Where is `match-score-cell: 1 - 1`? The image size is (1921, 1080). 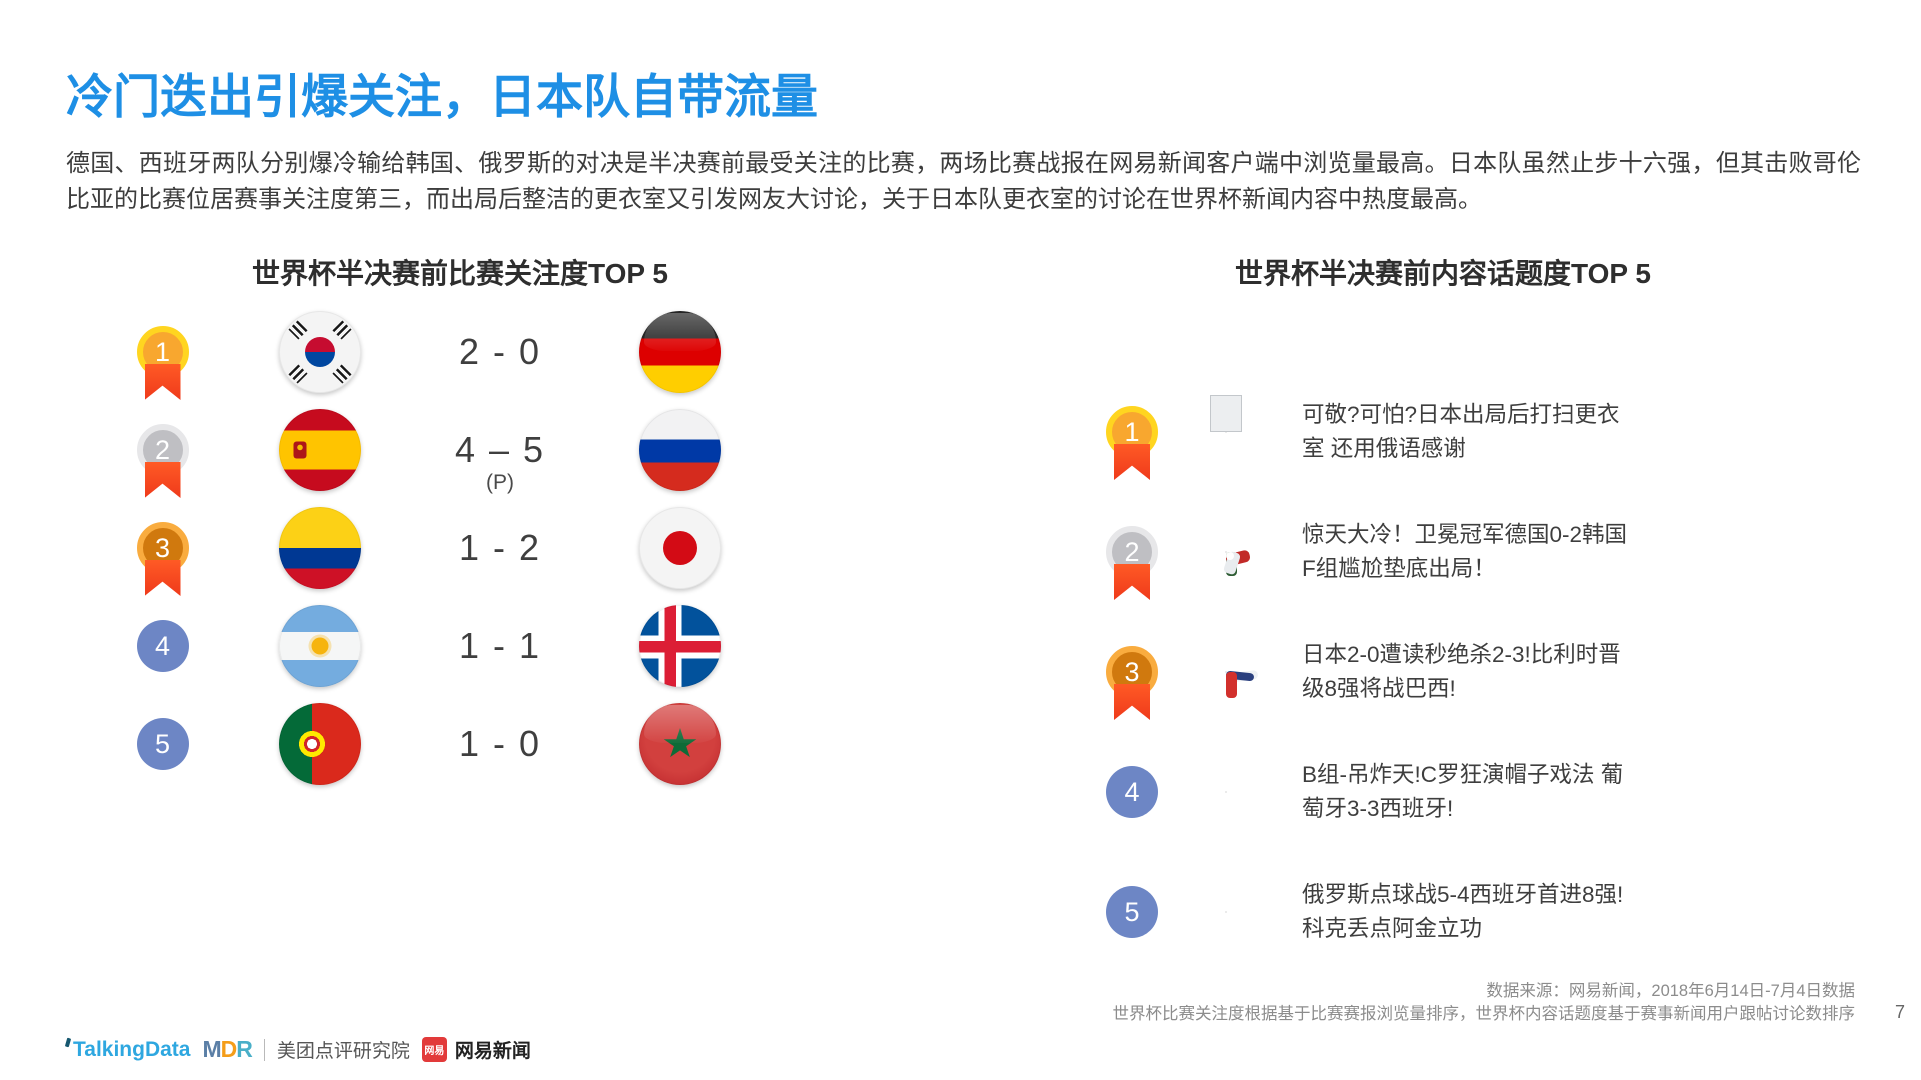 match-score-cell: 1 - 1 is located at coordinates (500, 646).